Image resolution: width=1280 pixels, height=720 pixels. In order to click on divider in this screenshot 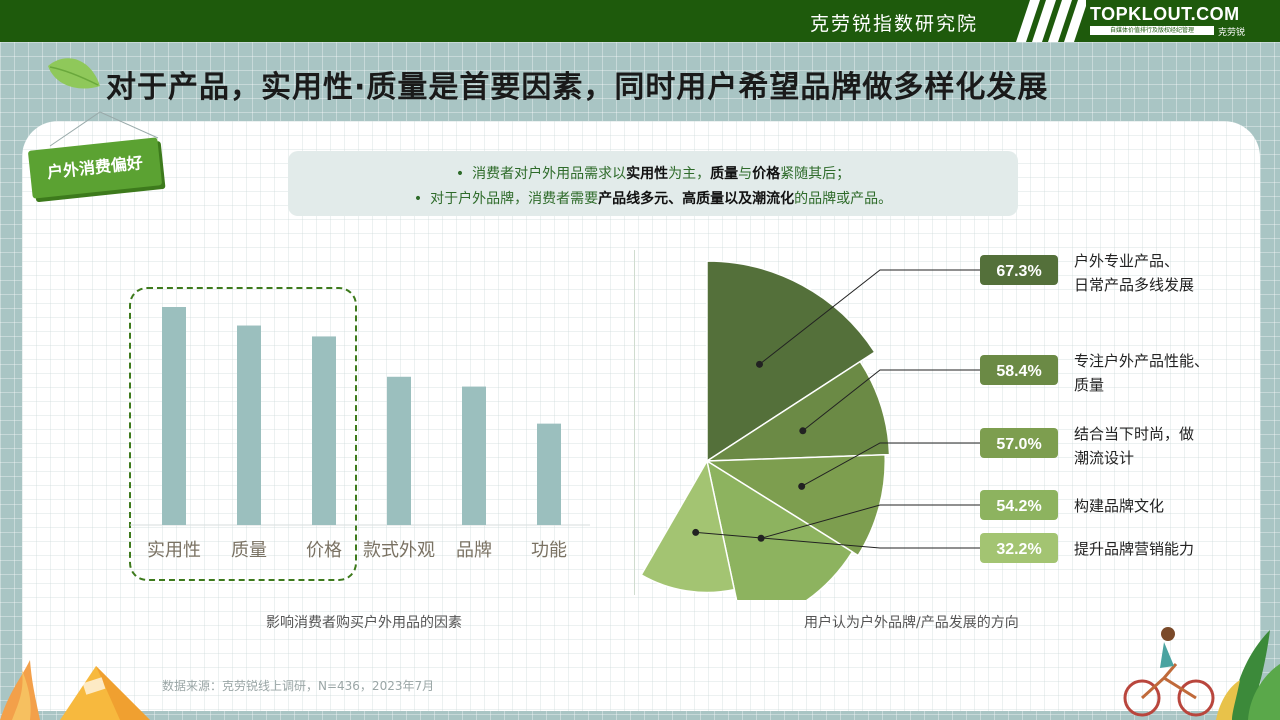, I will do `click(634, 422)`.